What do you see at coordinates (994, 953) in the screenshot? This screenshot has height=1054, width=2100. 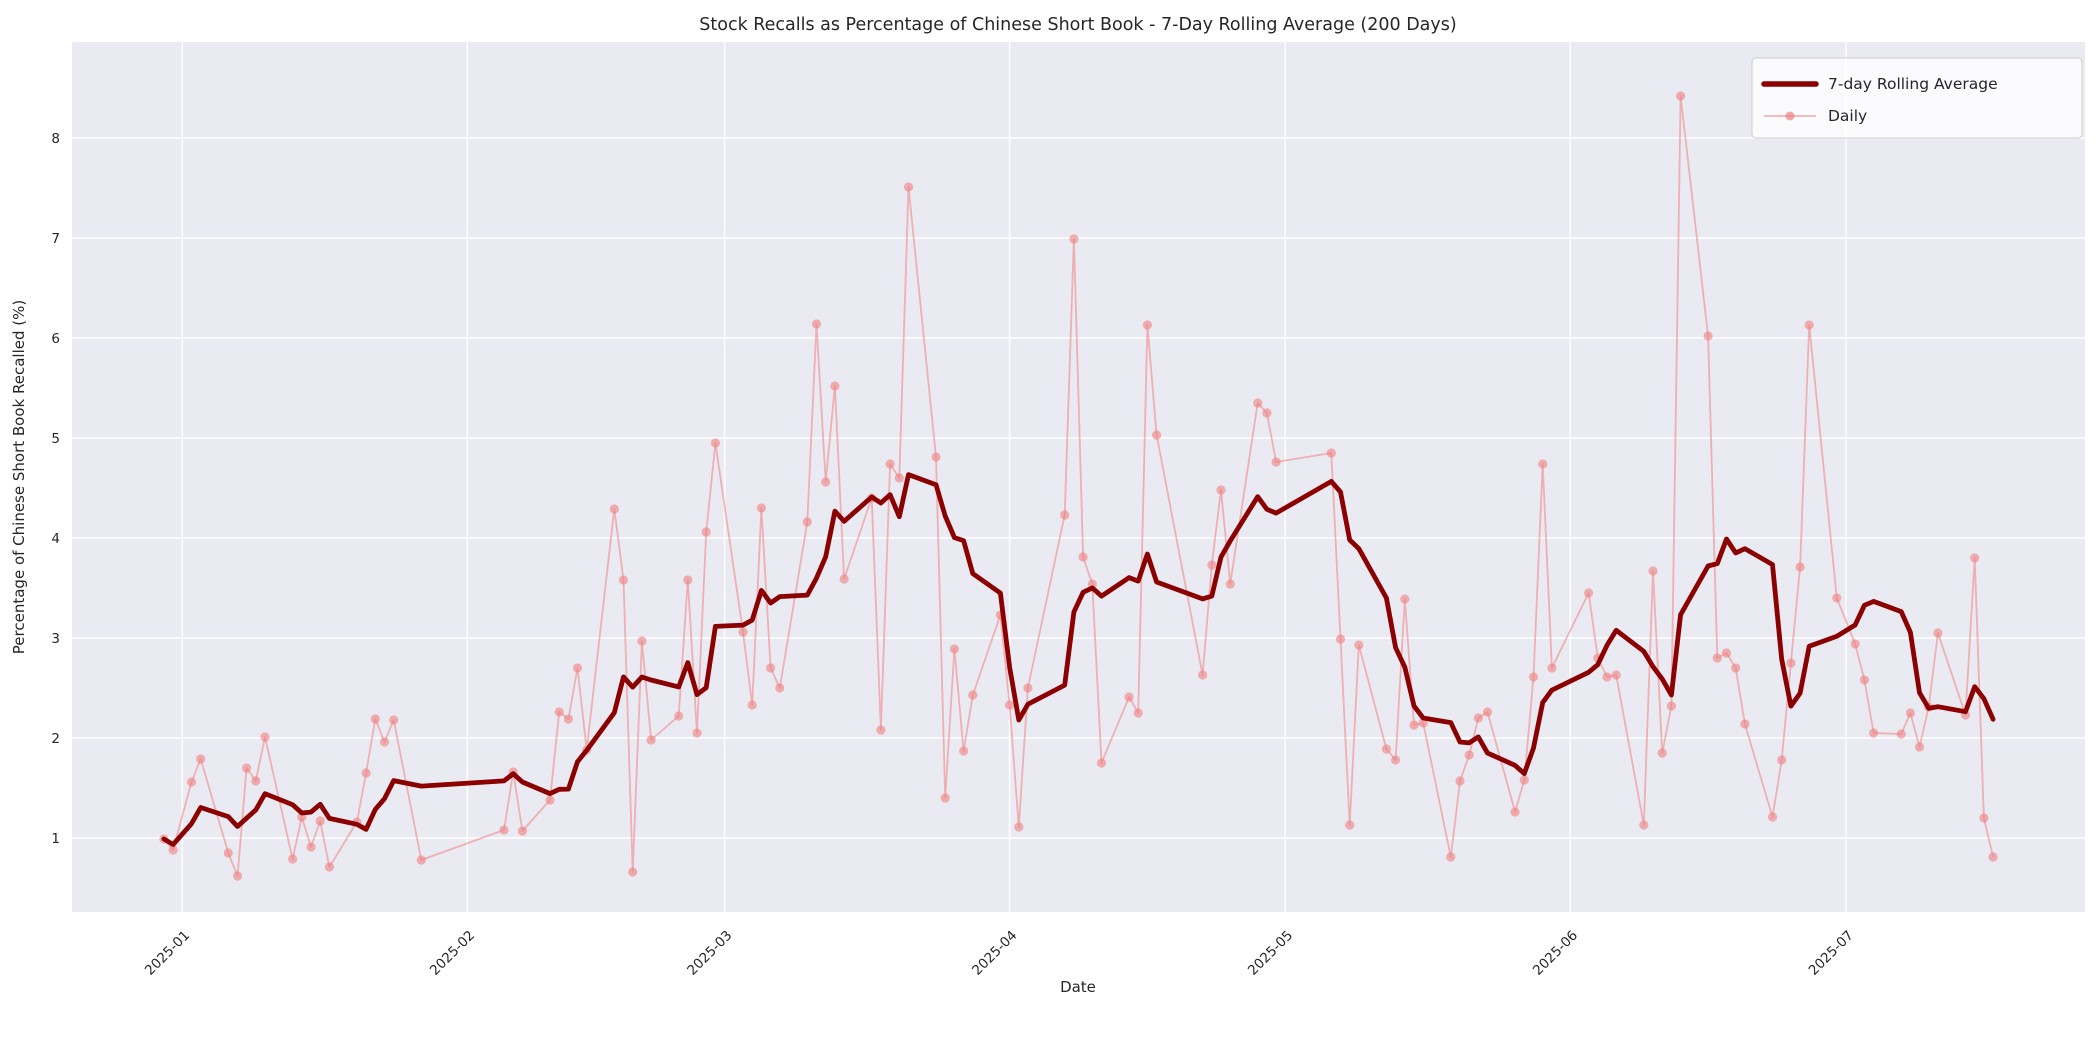 I see `x-tick-label: 2025-04` at bounding box center [994, 953].